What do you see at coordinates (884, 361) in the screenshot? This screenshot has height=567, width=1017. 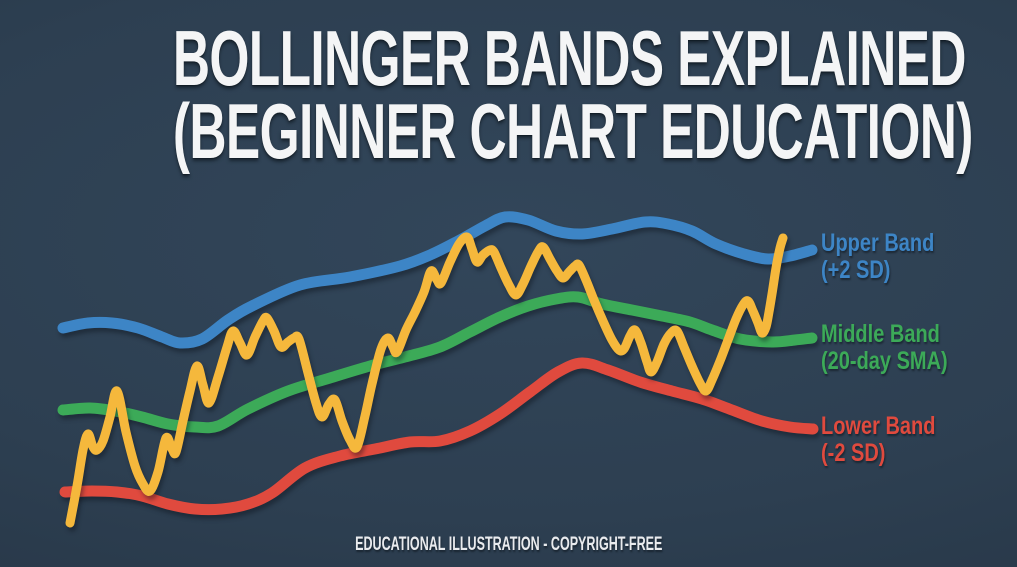 I see `legend-middle-band-detail: (20-day SMA)` at bounding box center [884, 361].